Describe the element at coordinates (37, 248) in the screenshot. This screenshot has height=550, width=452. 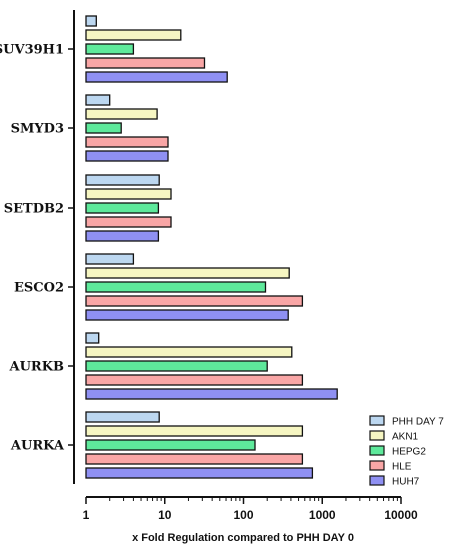
I see `category-ticks: SUV39H1 SMYD3 SETDB2 ESCO2 AURKB AURKA` at that location.